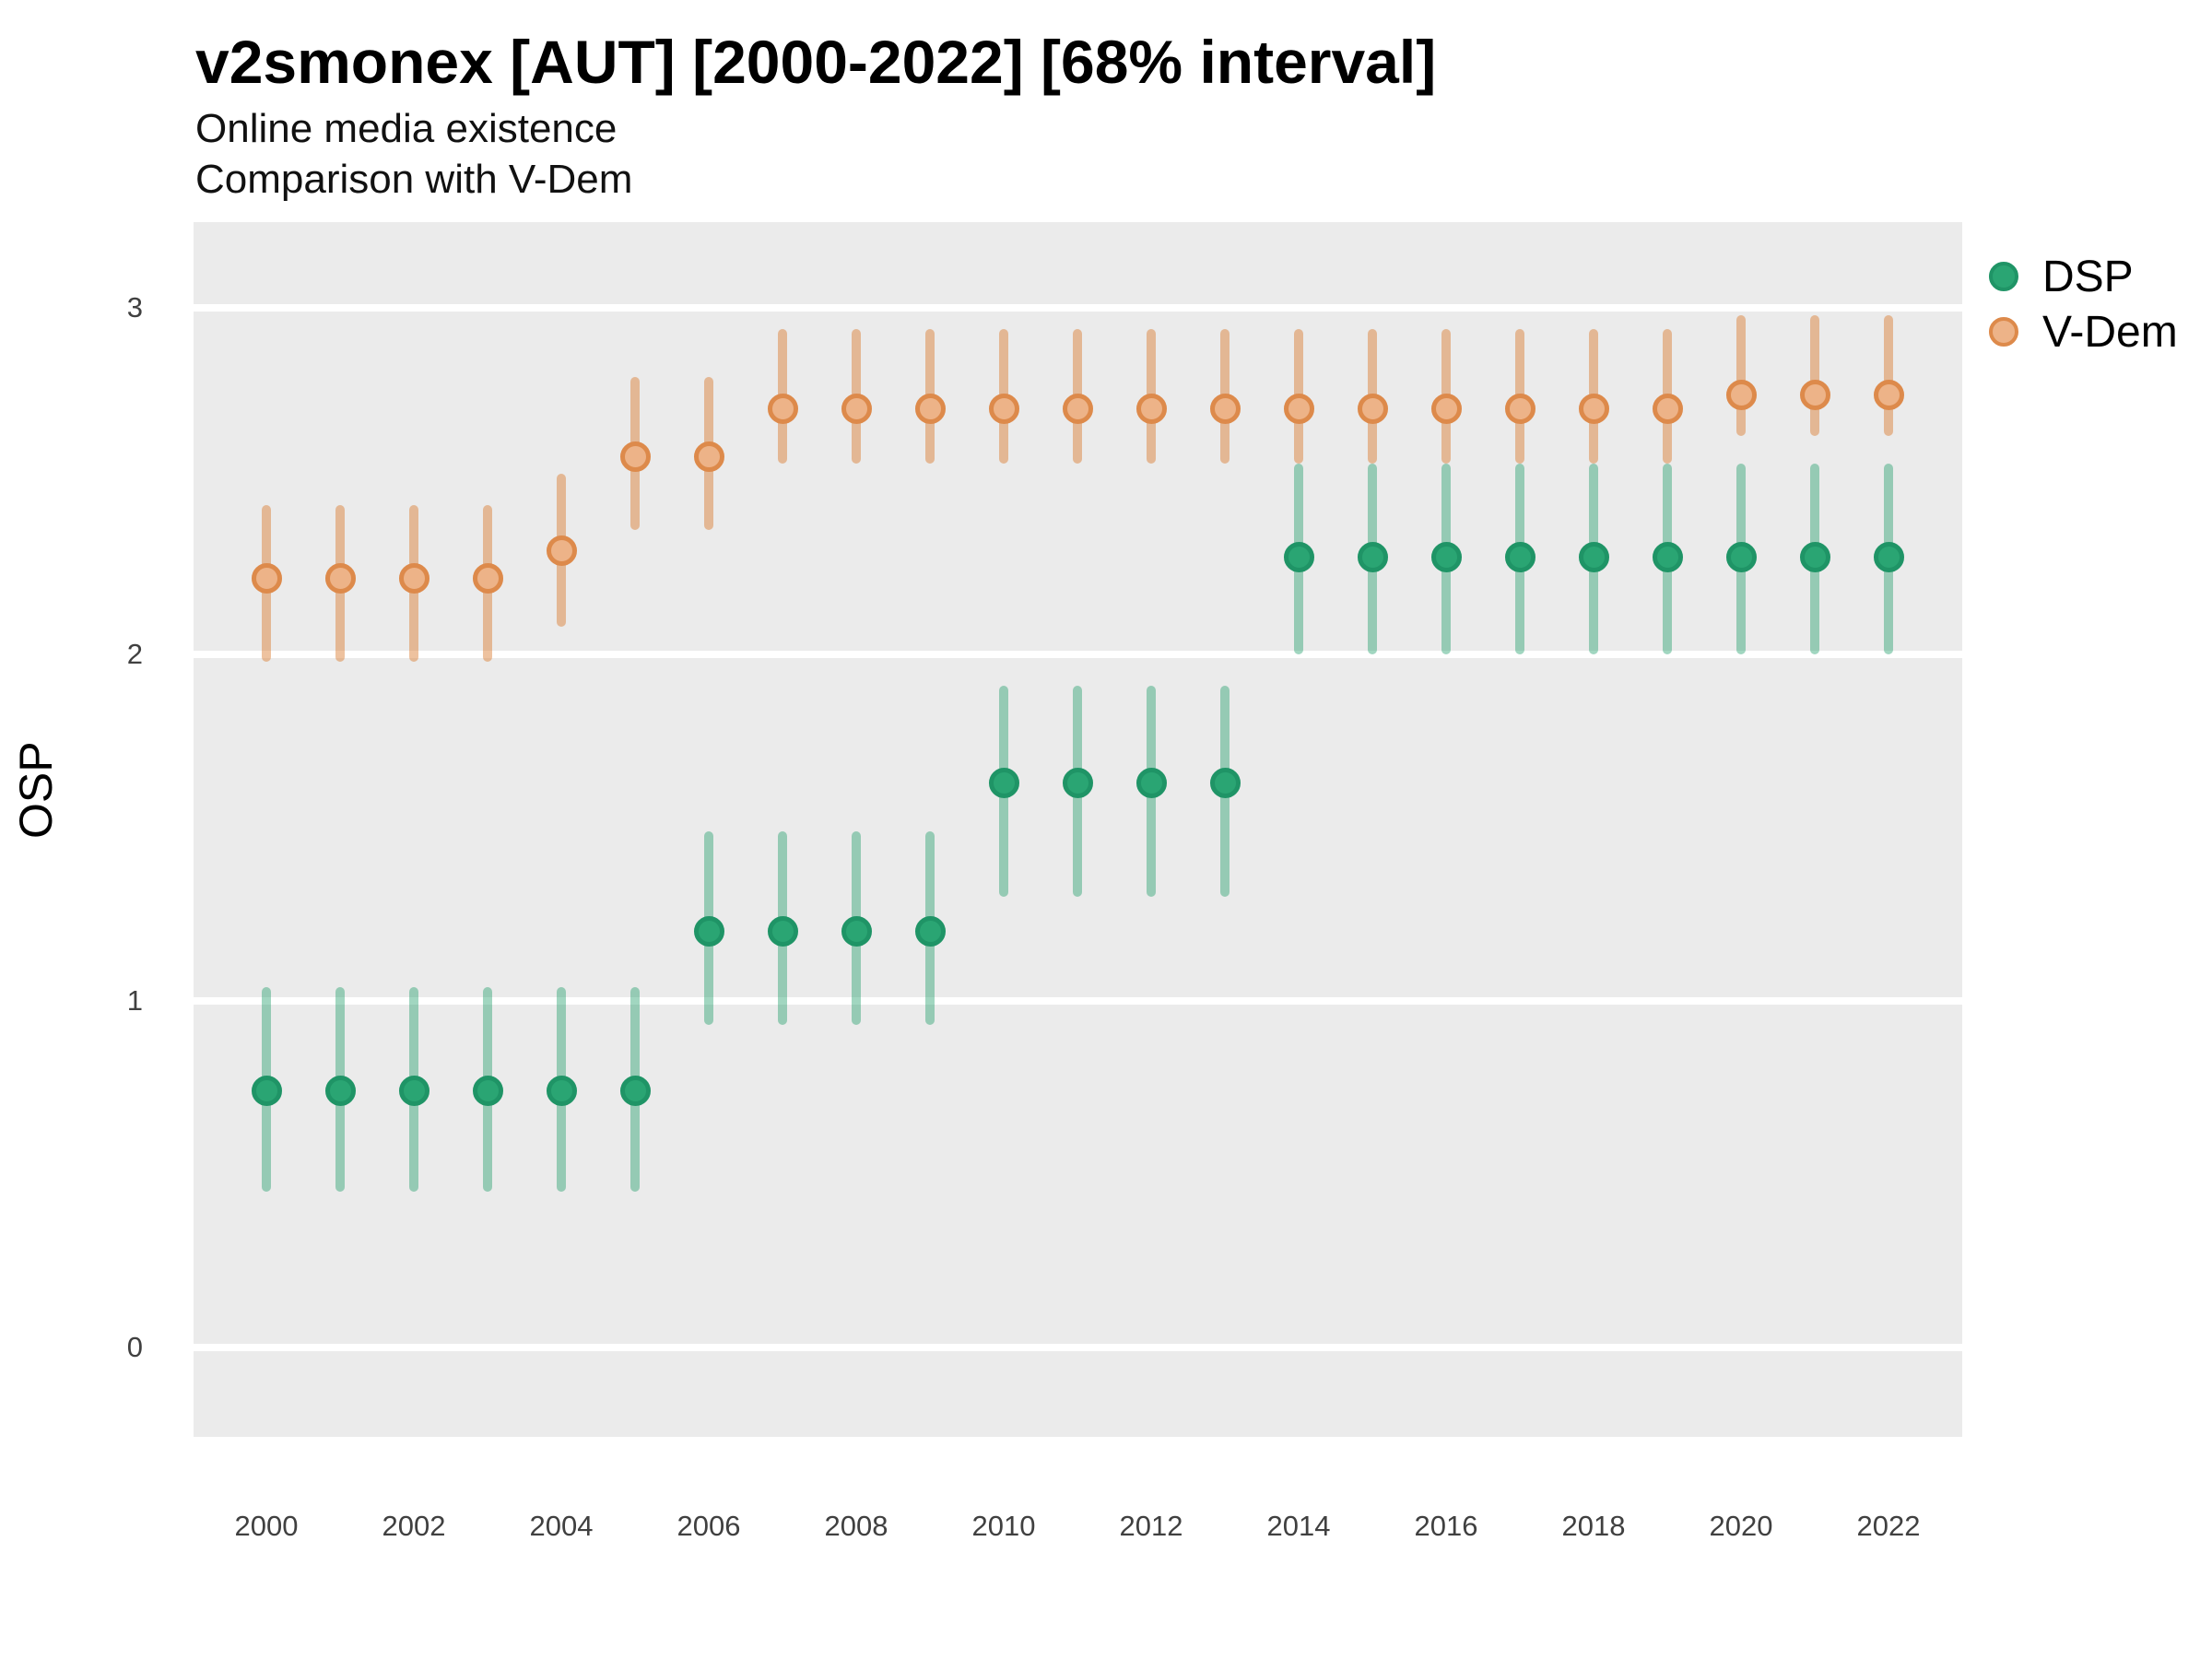  Describe the element at coordinates (1151, 1526) in the screenshot. I see `x-tick-label: 2012` at that location.